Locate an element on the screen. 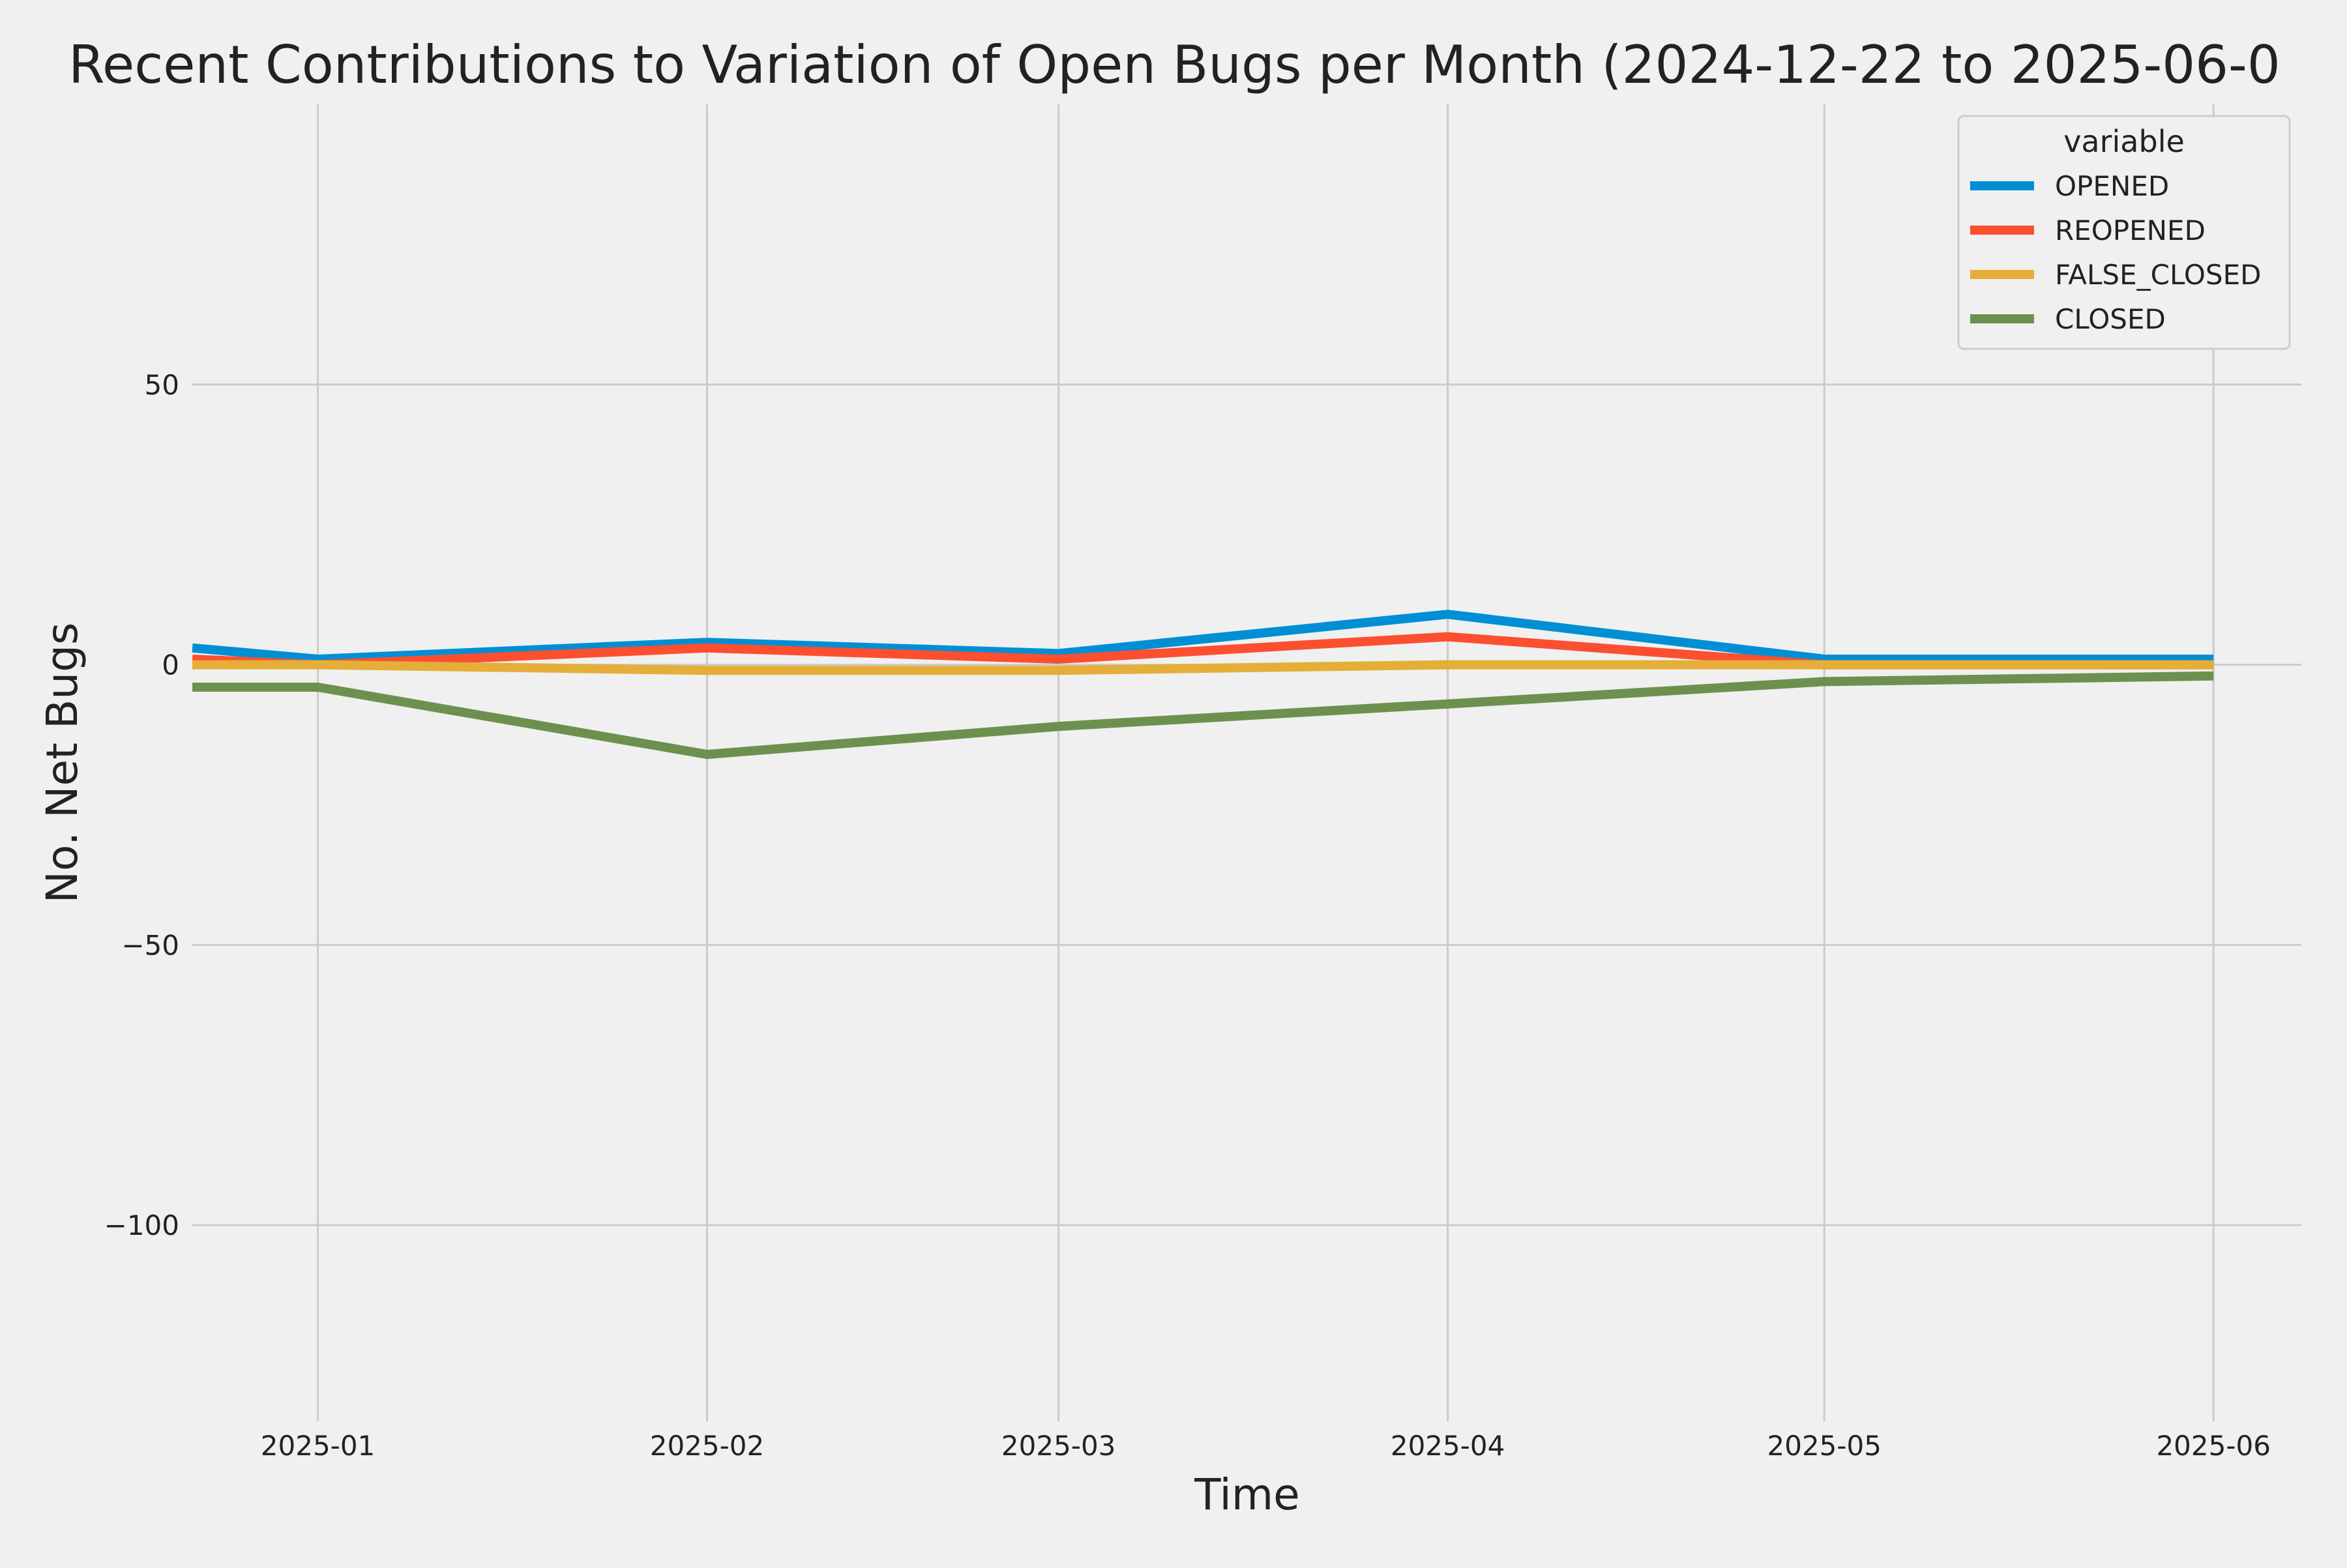 The height and width of the screenshot is (1568, 2347). x-tick-label: 2025-02 is located at coordinates (707, 1446).